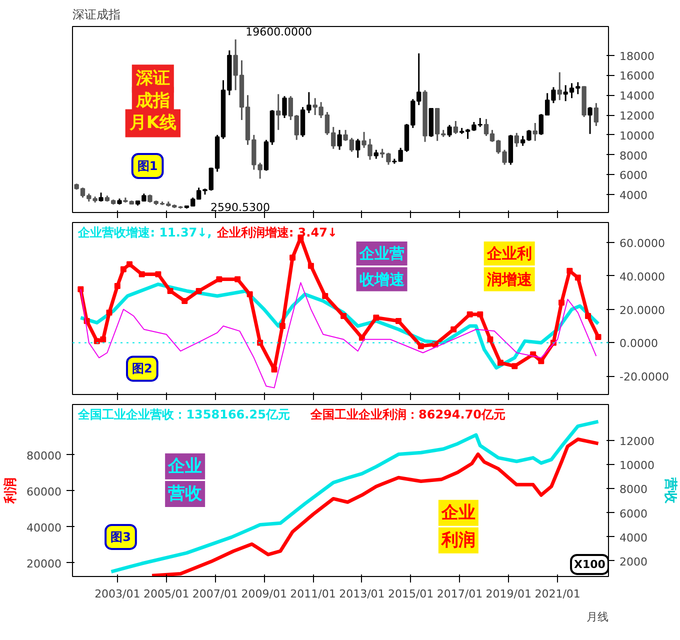  I want to click on annotation: 利润, so click(458, 540).